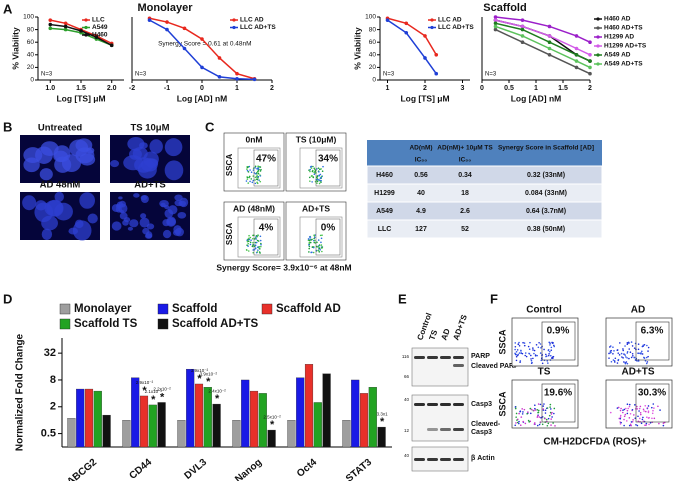  What do you see at coordinates (456, 27) in the screenshot?
I see `legend-label: LLC AD+TS` at bounding box center [456, 27].